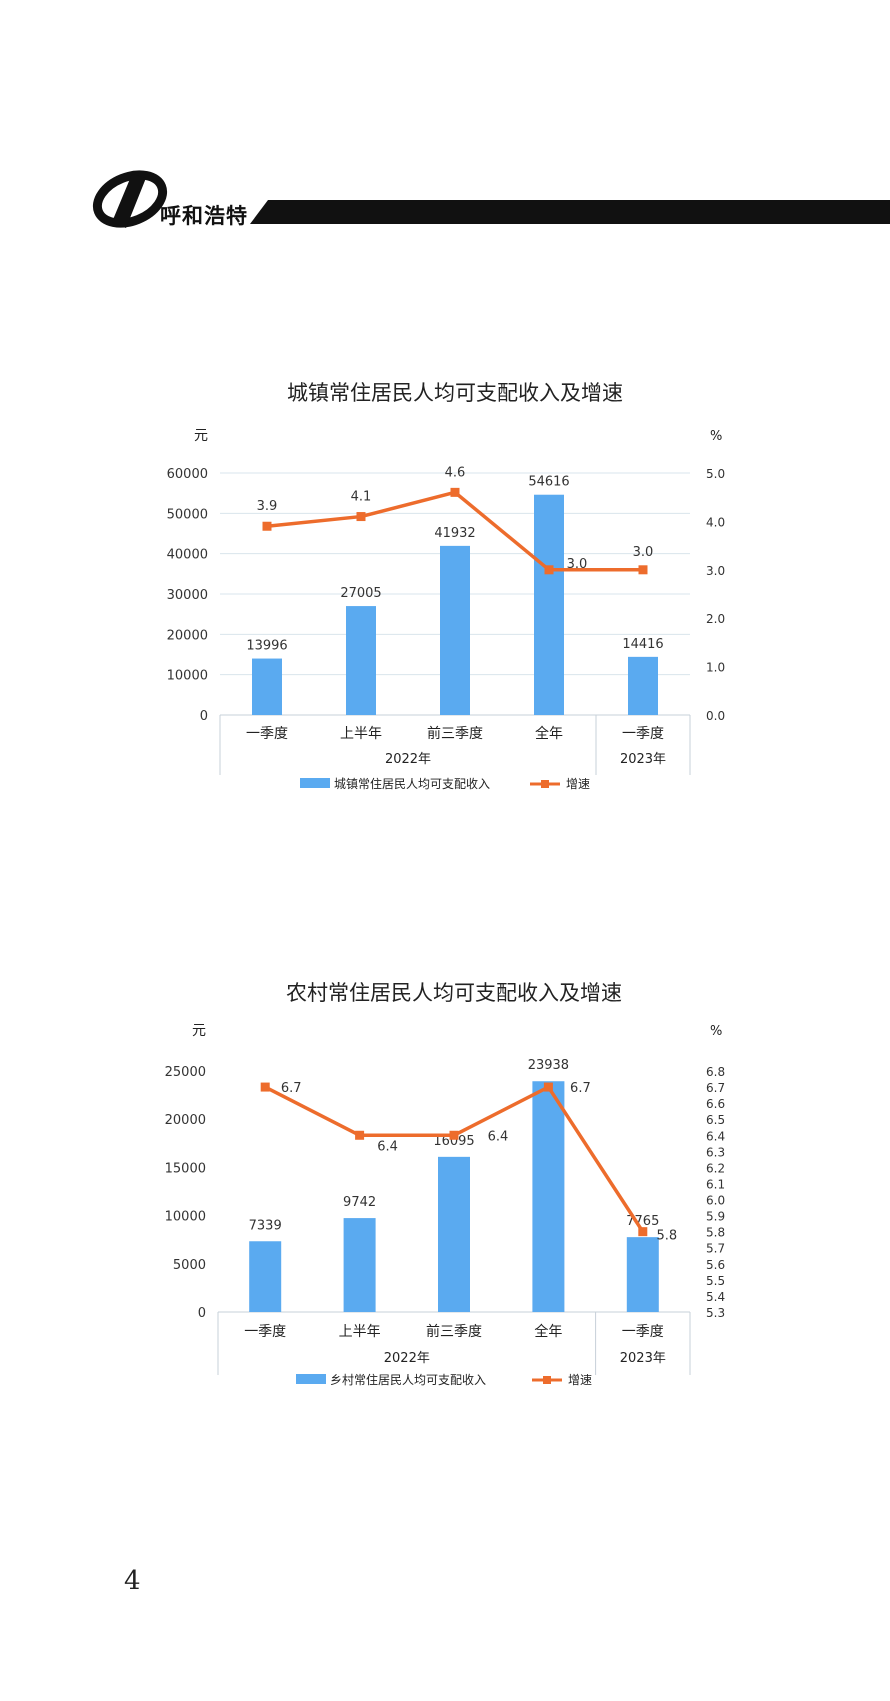 Image resolution: width=890 pixels, height=1701 pixels. Describe the element at coordinates (199, 1031) in the screenshot. I see `left-axis-unit: 元` at that location.